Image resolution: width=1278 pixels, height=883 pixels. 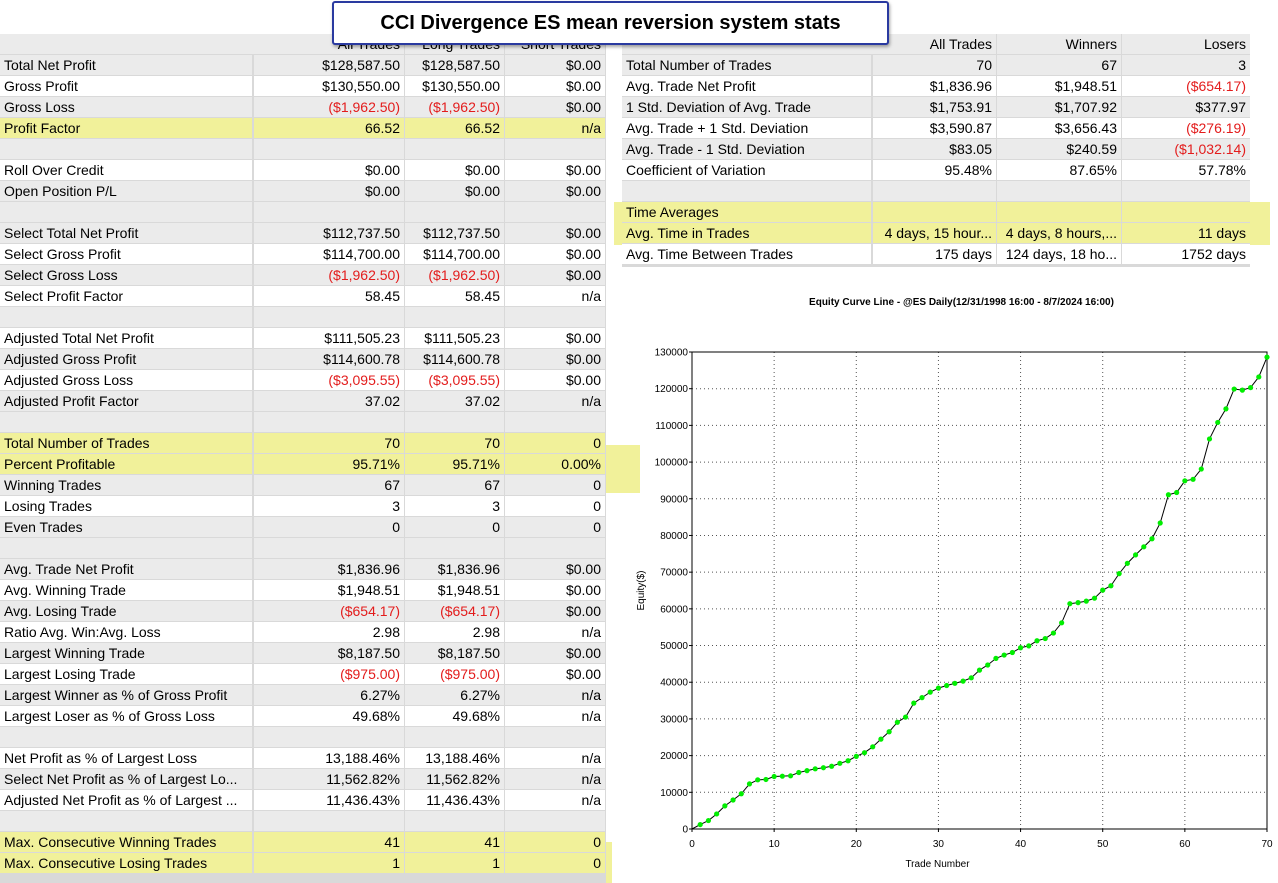 What do you see at coordinates (126, 653) in the screenshot?
I see `row-label: Largest Winning Trade` at bounding box center [126, 653].